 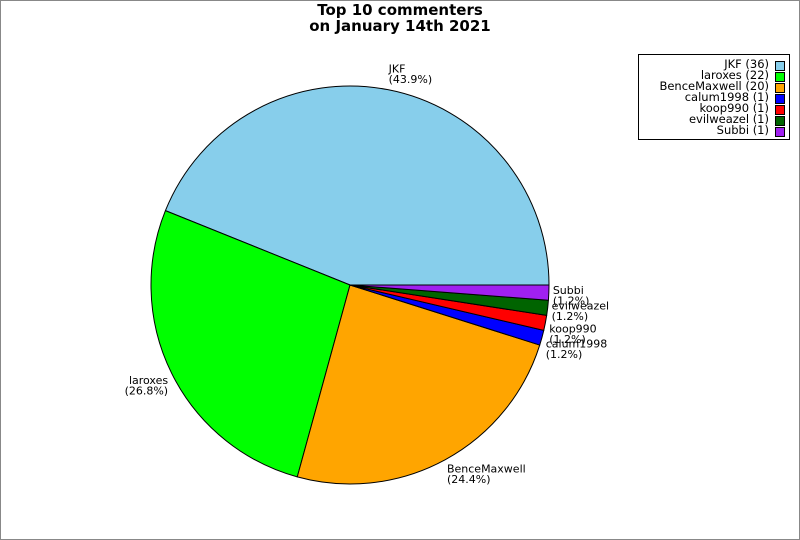 What do you see at coordinates (734, 75) in the screenshot?
I see `legend-label: laroxes (22)` at bounding box center [734, 75].